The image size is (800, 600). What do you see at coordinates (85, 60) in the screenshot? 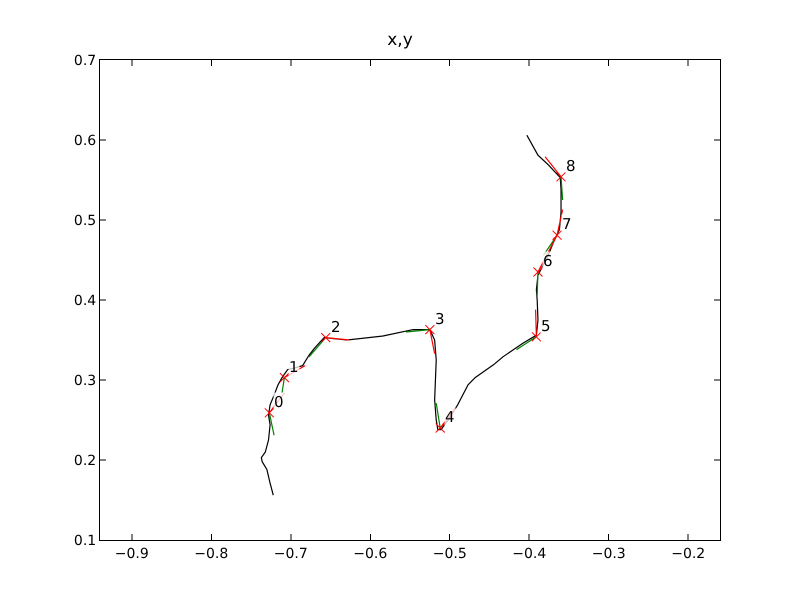
I see `y-tick-label: 0.7` at bounding box center [85, 60].